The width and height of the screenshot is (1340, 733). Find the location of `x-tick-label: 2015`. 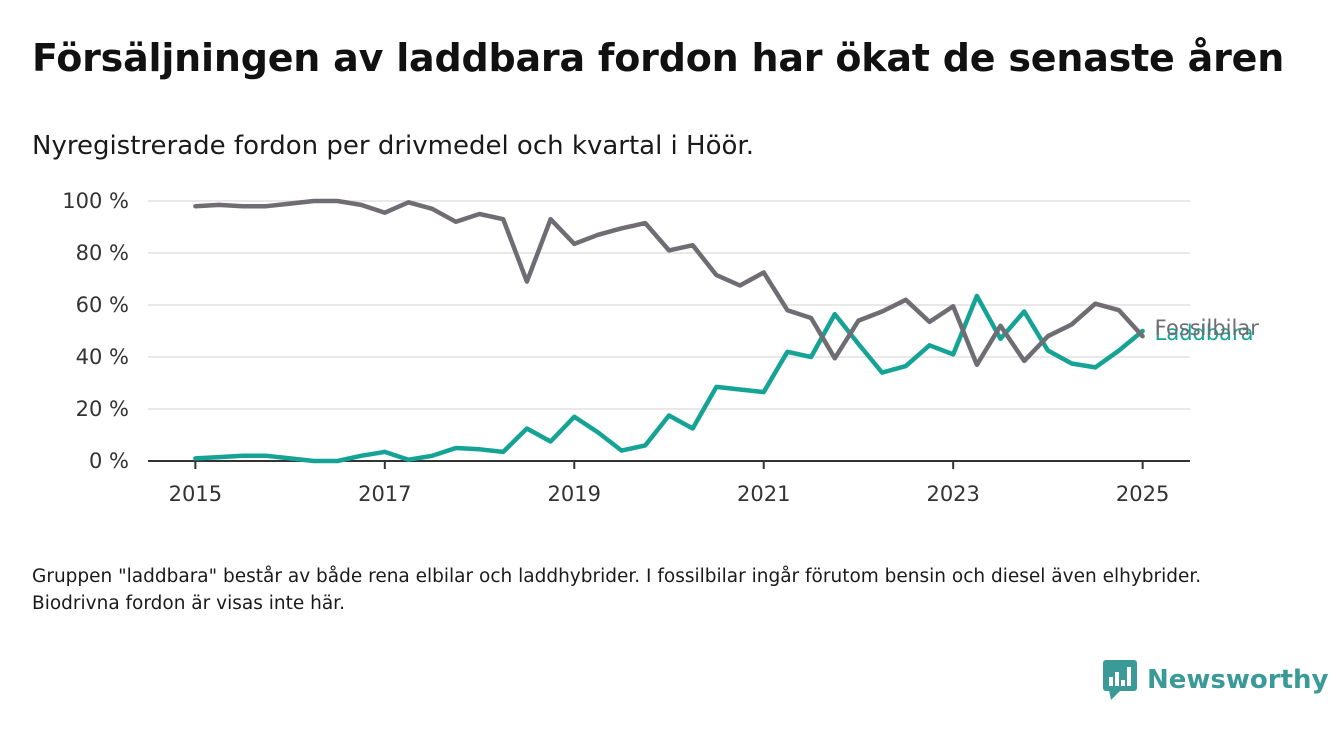

x-tick-label: 2015 is located at coordinates (195, 494).